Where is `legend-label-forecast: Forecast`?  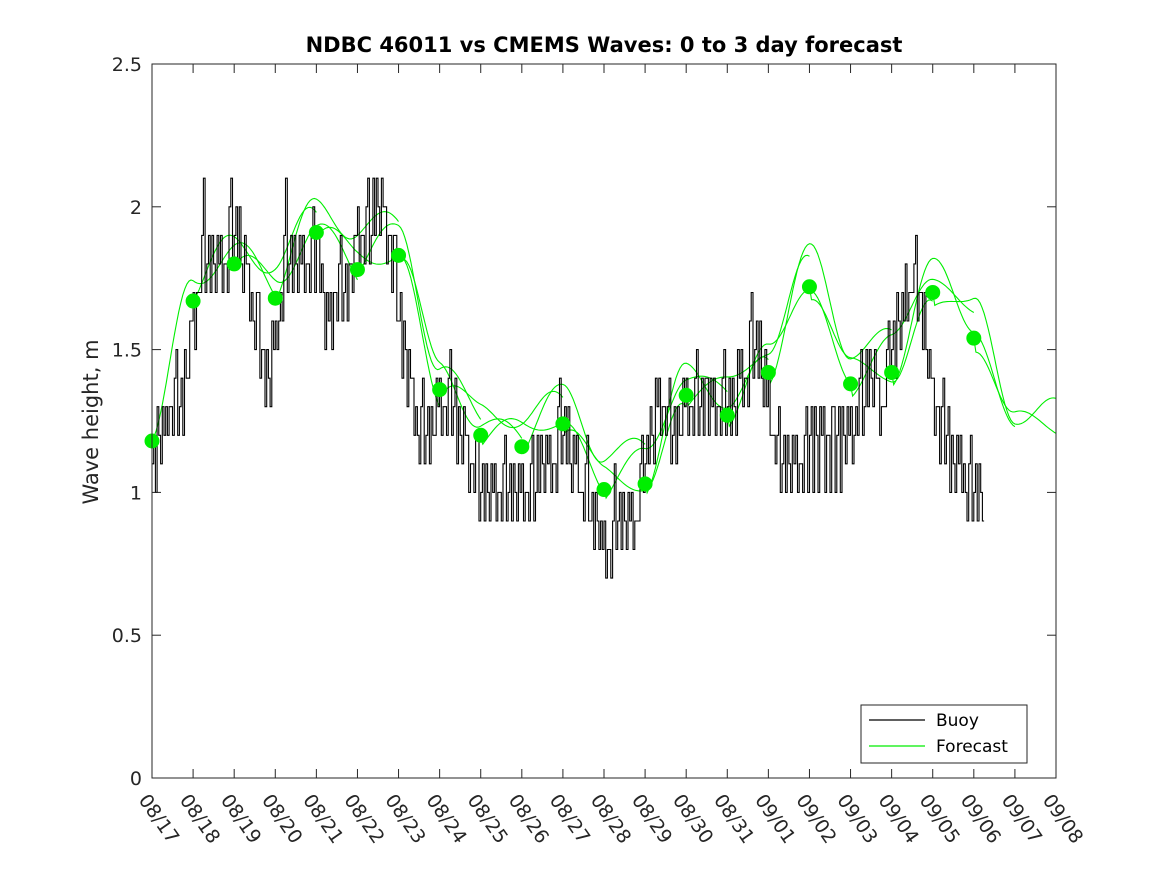 legend-label-forecast: Forecast is located at coordinates (972, 747).